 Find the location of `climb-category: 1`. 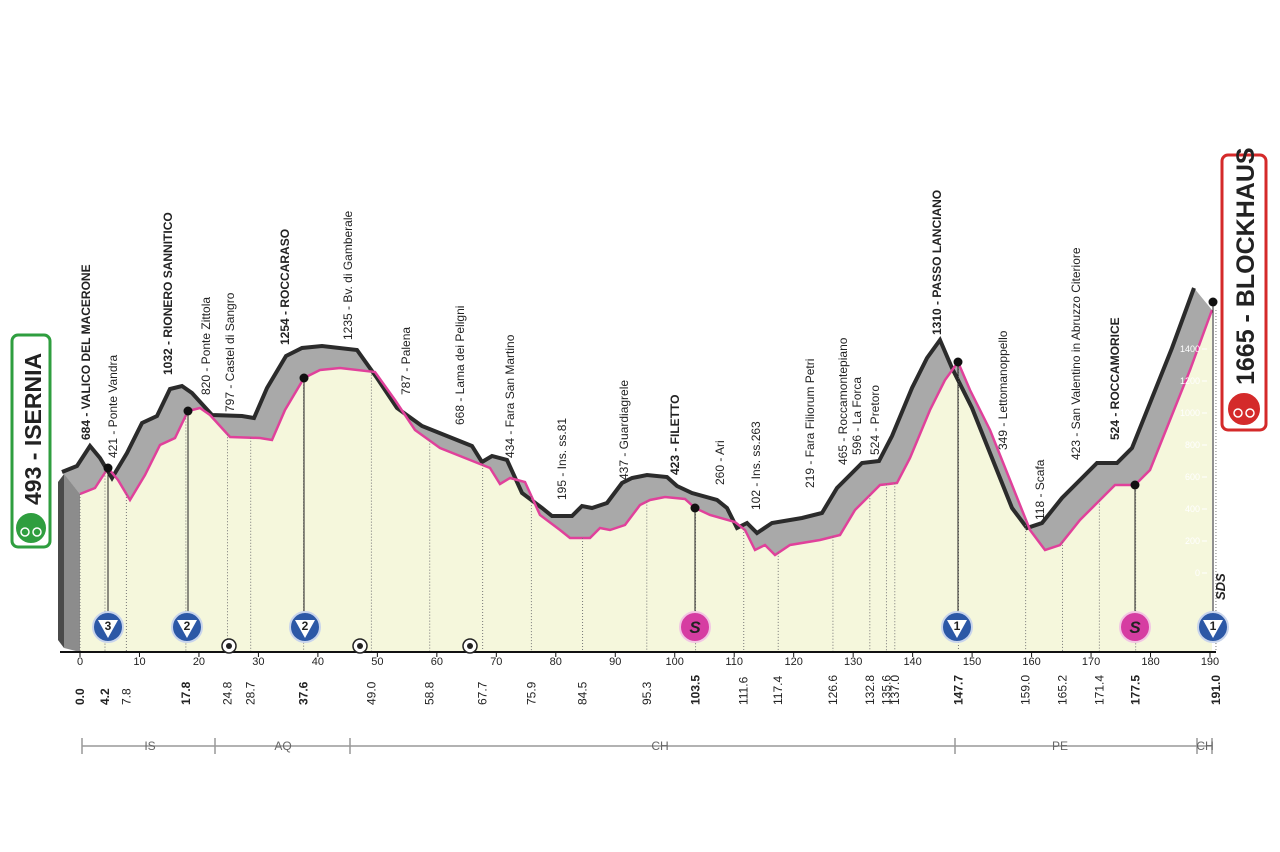

climb-category: 1 is located at coordinates (957, 626).